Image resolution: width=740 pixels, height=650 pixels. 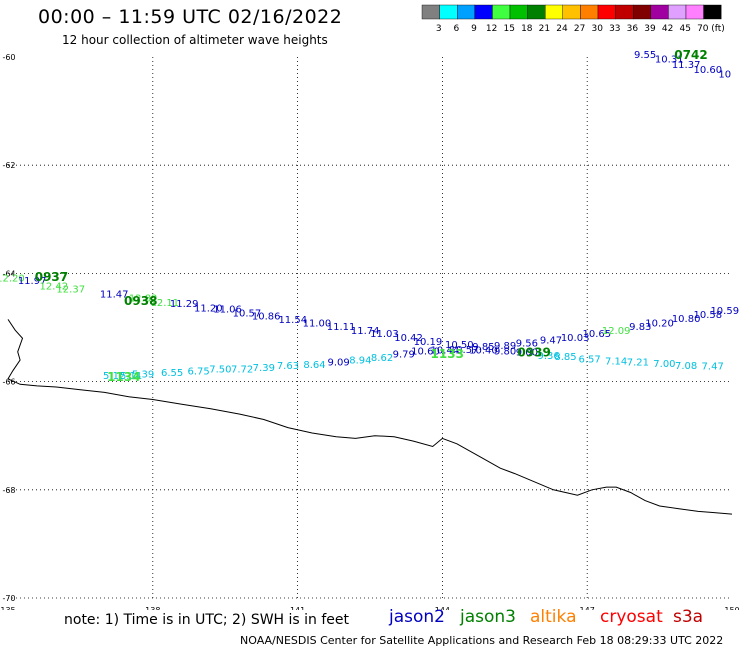 What do you see at coordinates (442, 608) in the screenshot?
I see `lon-tick-label: 144` at bounding box center [442, 608].